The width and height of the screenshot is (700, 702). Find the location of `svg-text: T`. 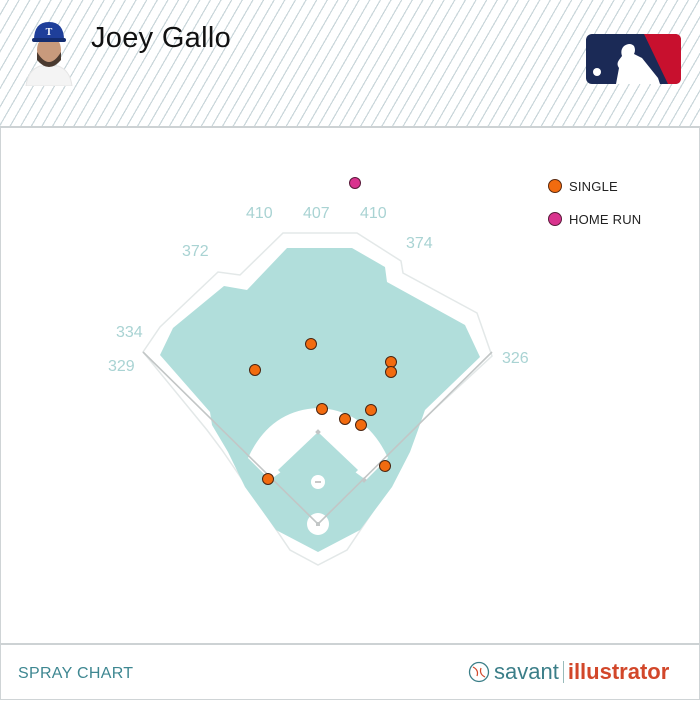

svg-text: T is located at coordinates (49, 32).